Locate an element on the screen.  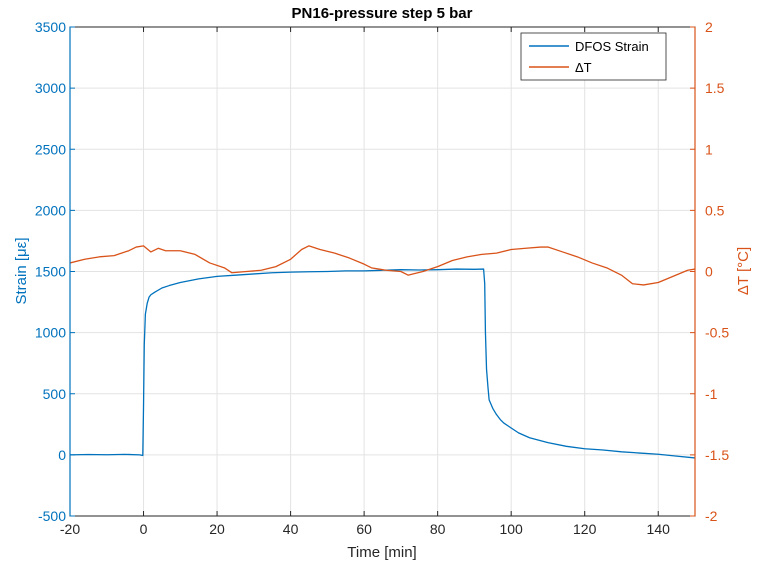
y-left-tick-label: 1500 is located at coordinates (50, 272).